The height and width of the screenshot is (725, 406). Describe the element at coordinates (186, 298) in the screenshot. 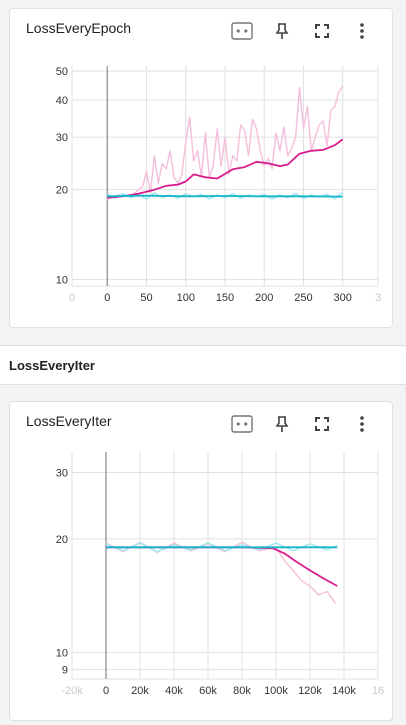

I see `x-tick-label: 100` at that location.